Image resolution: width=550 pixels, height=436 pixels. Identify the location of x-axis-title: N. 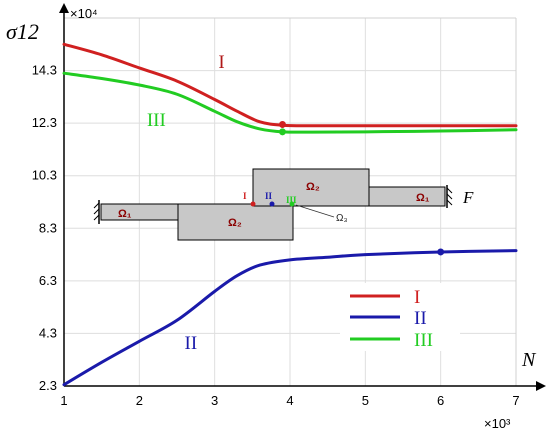
(529, 360).